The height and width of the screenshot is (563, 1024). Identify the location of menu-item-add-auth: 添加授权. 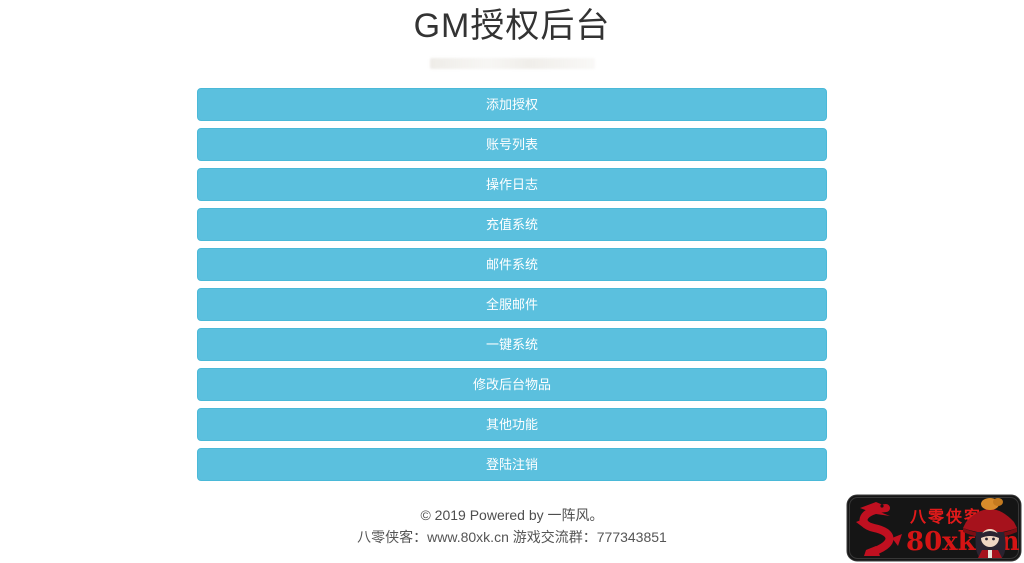
(512, 104).